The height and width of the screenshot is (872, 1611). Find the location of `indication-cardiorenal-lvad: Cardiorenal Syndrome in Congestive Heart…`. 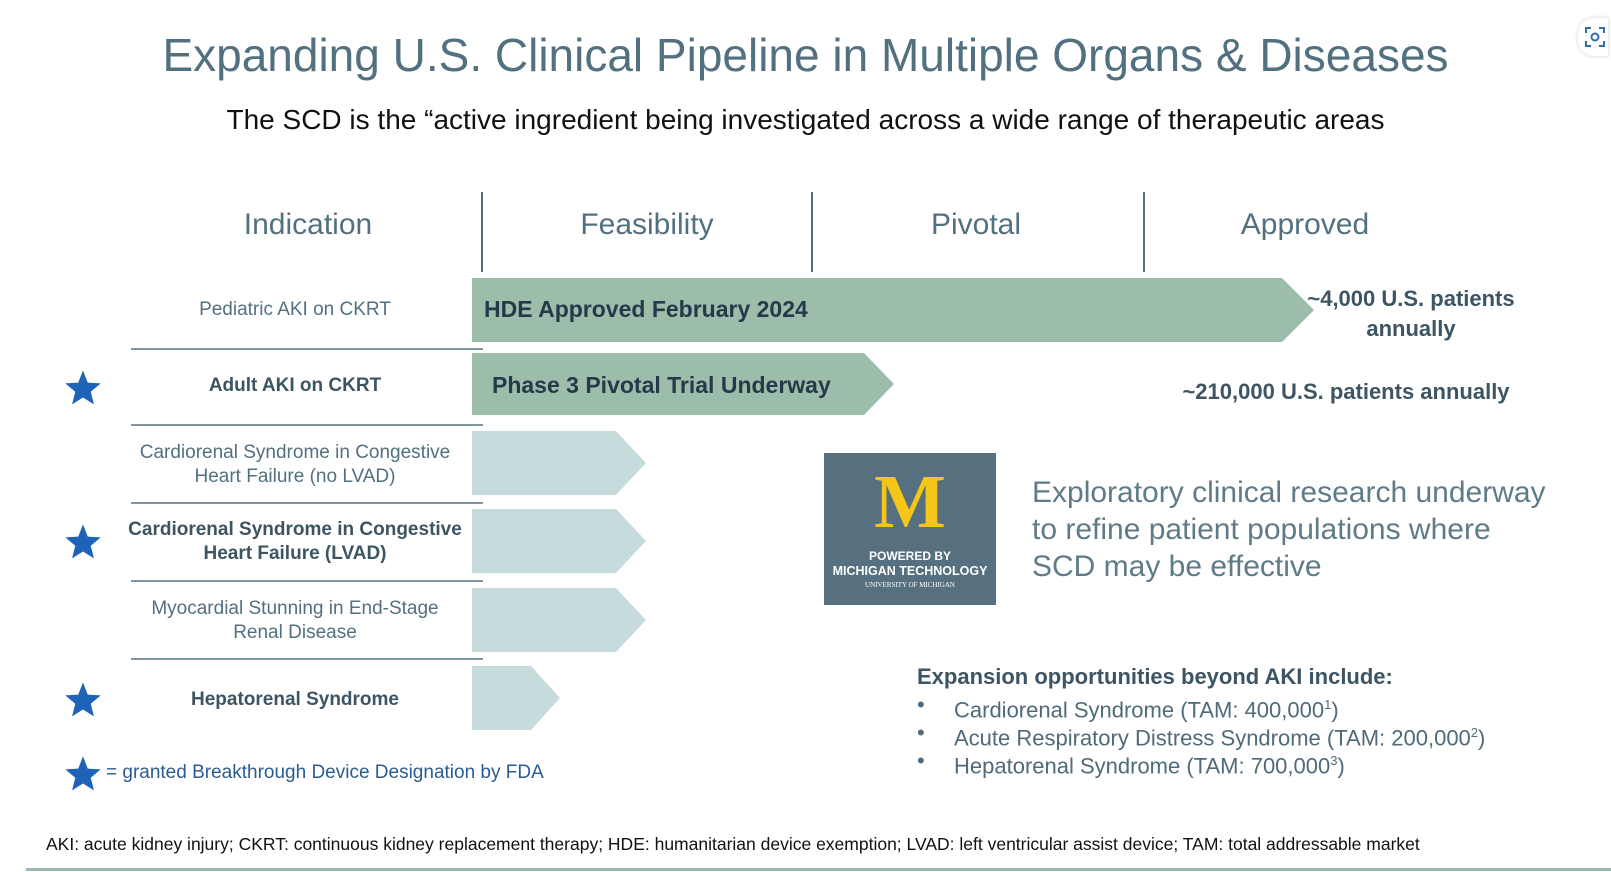

indication-cardiorenal-lvad: Cardiorenal Syndrome in Congestive Heart… is located at coordinates (295, 541).